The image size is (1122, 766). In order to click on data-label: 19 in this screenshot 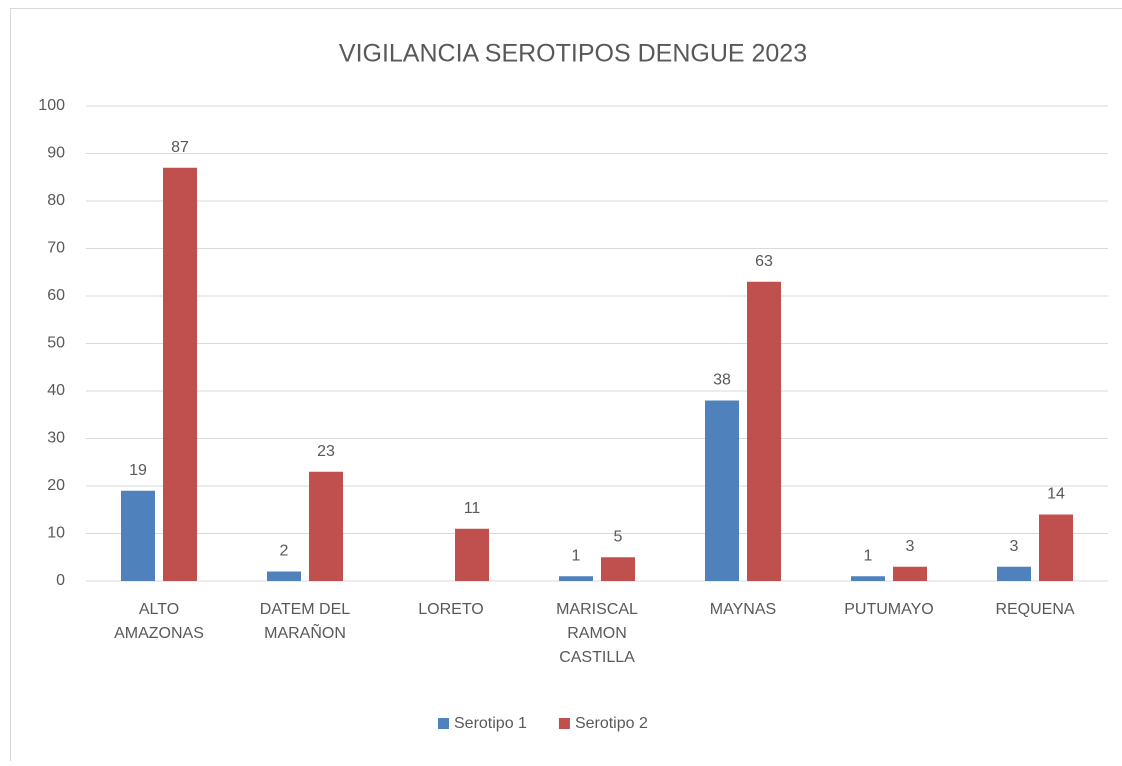, I will do `click(138, 470)`.